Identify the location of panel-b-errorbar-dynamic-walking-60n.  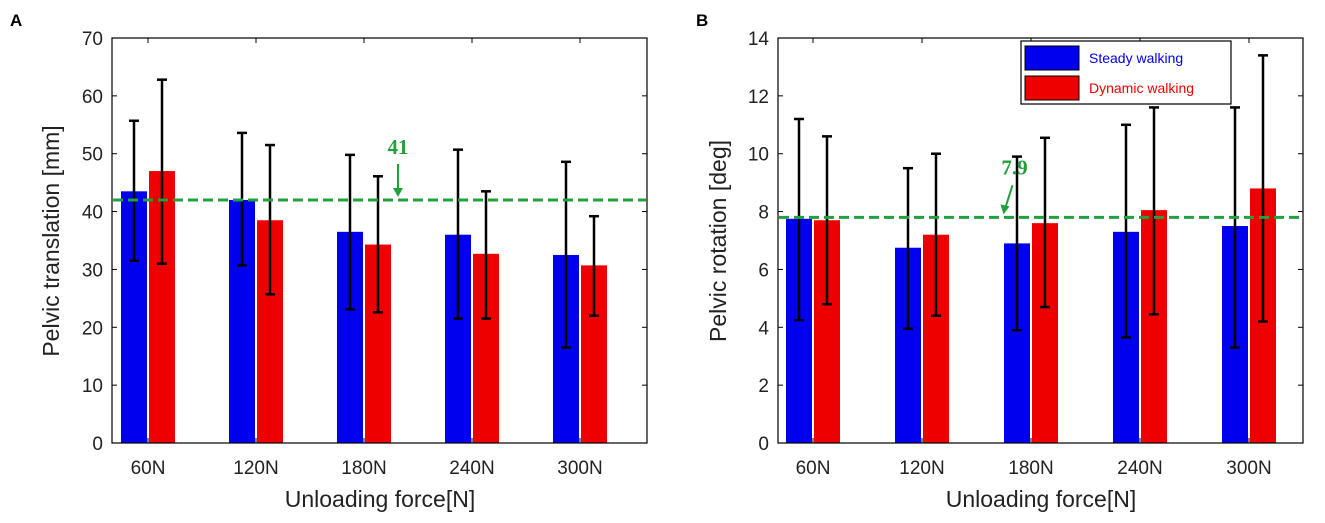
(827, 220).